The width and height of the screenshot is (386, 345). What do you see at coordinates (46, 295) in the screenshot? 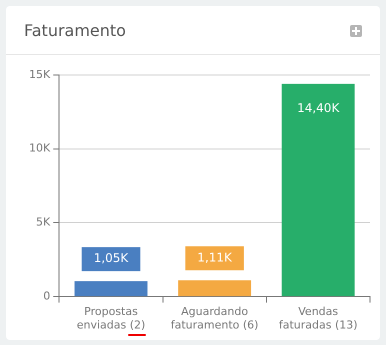
I see `y-tick-label: 0` at bounding box center [46, 295].